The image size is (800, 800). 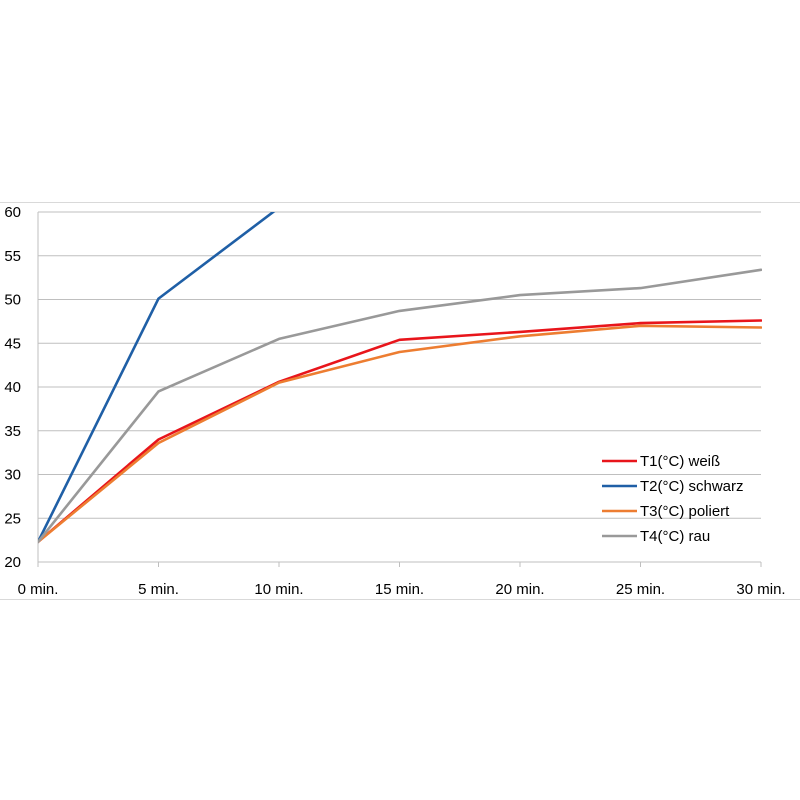 I want to click on x-tick-label: 30 min., so click(x=760, y=589).